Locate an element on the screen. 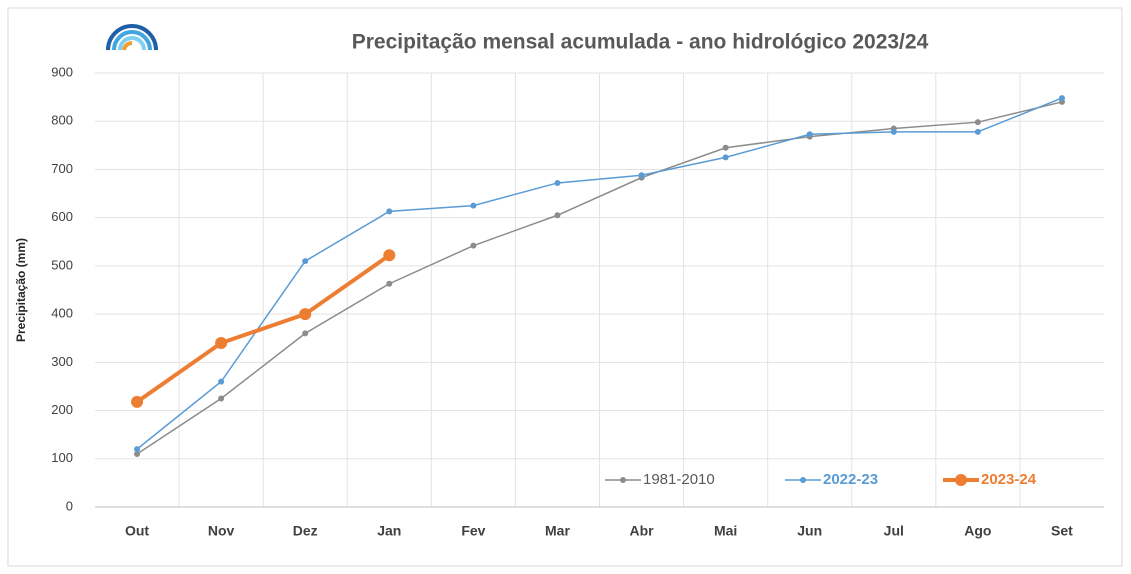 The height and width of the screenshot is (574, 1131). x-tick-label: Dez is located at coordinates (305, 531).